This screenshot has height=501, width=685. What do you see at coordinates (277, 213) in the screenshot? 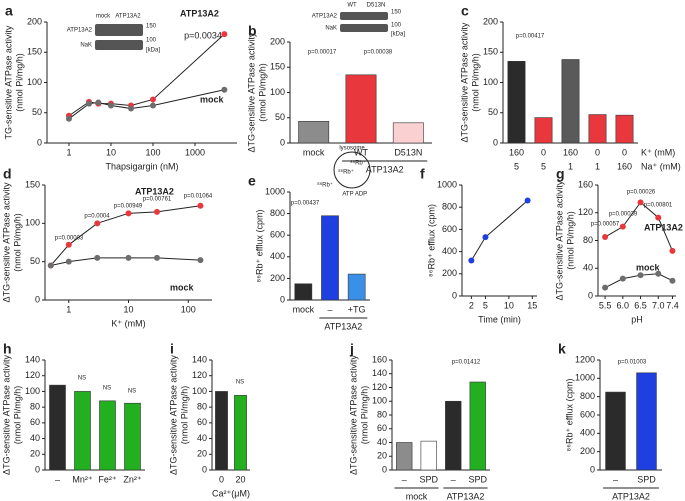
I see `y-tick-label: 800` at bounding box center [277, 213].